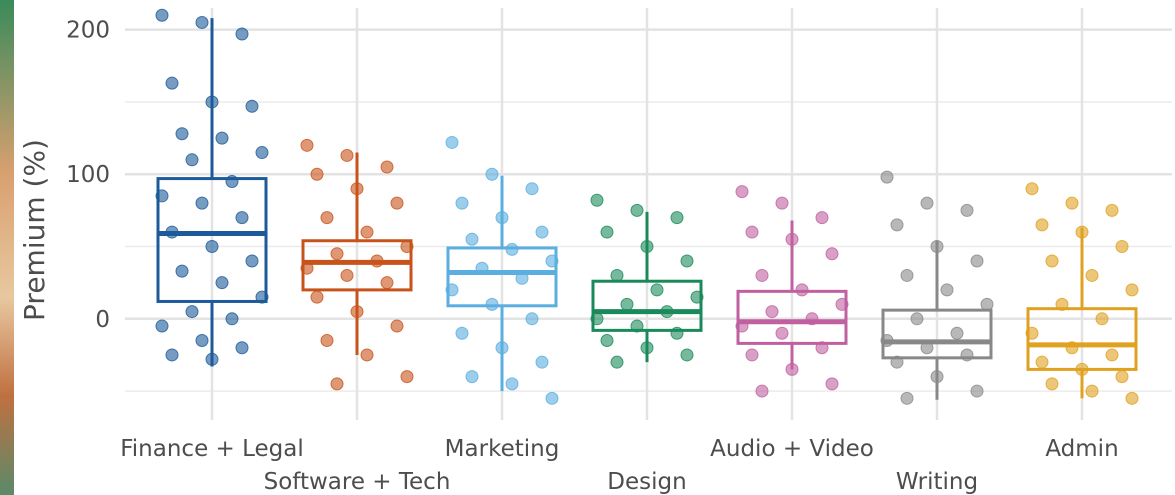 This screenshot has height=495, width=1175. I want to click on y-tick-label: 200, so click(88, 31).